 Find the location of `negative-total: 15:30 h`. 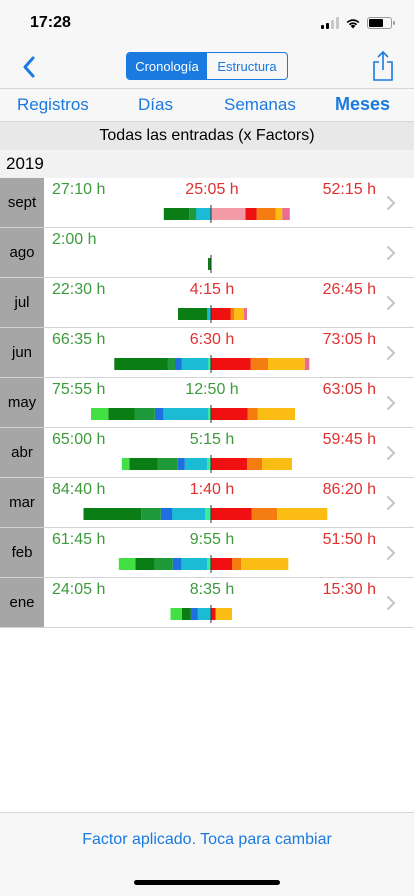

negative-total: 15:30 h is located at coordinates (349, 589).